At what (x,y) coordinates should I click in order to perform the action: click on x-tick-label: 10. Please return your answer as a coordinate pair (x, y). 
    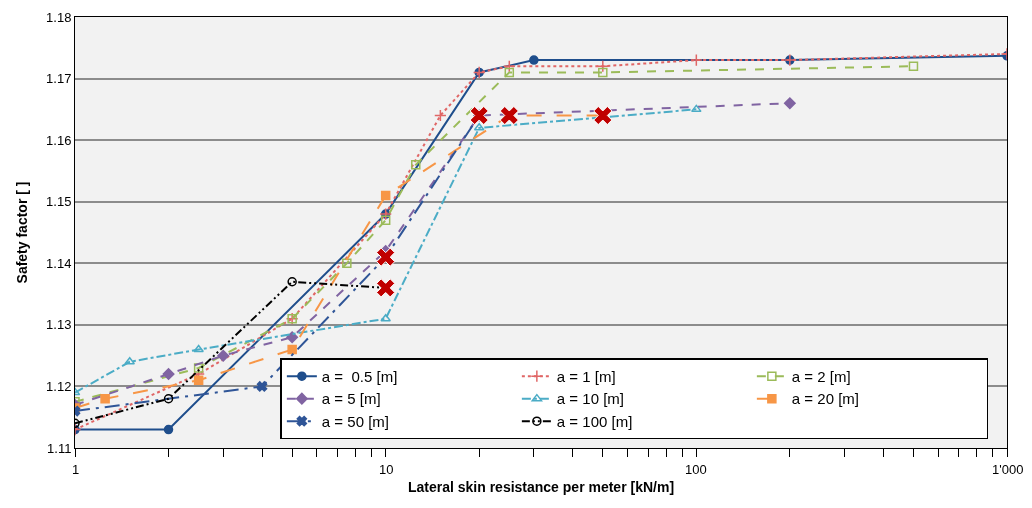
    Looking at the image, I should click on (386, 469).